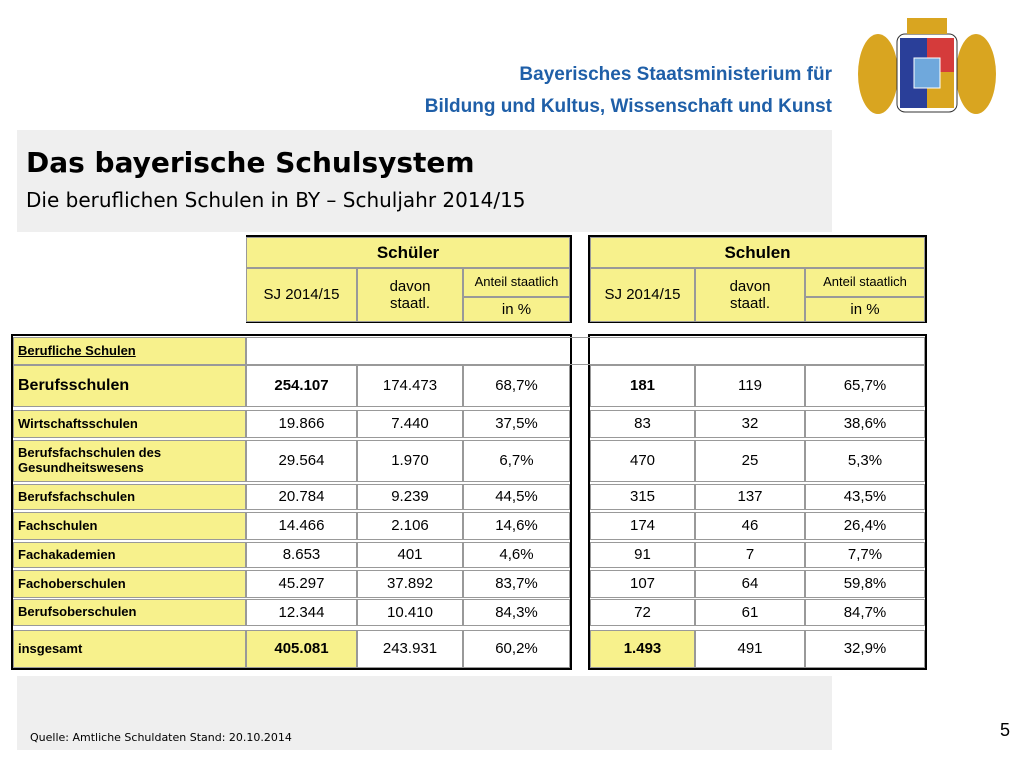 The height and width of the screenshot is (768, 1024). What do you see at coordinates (301, 424) in the screenshot?
I see `value-cell: 19.866` at bounding box center [301, 424].